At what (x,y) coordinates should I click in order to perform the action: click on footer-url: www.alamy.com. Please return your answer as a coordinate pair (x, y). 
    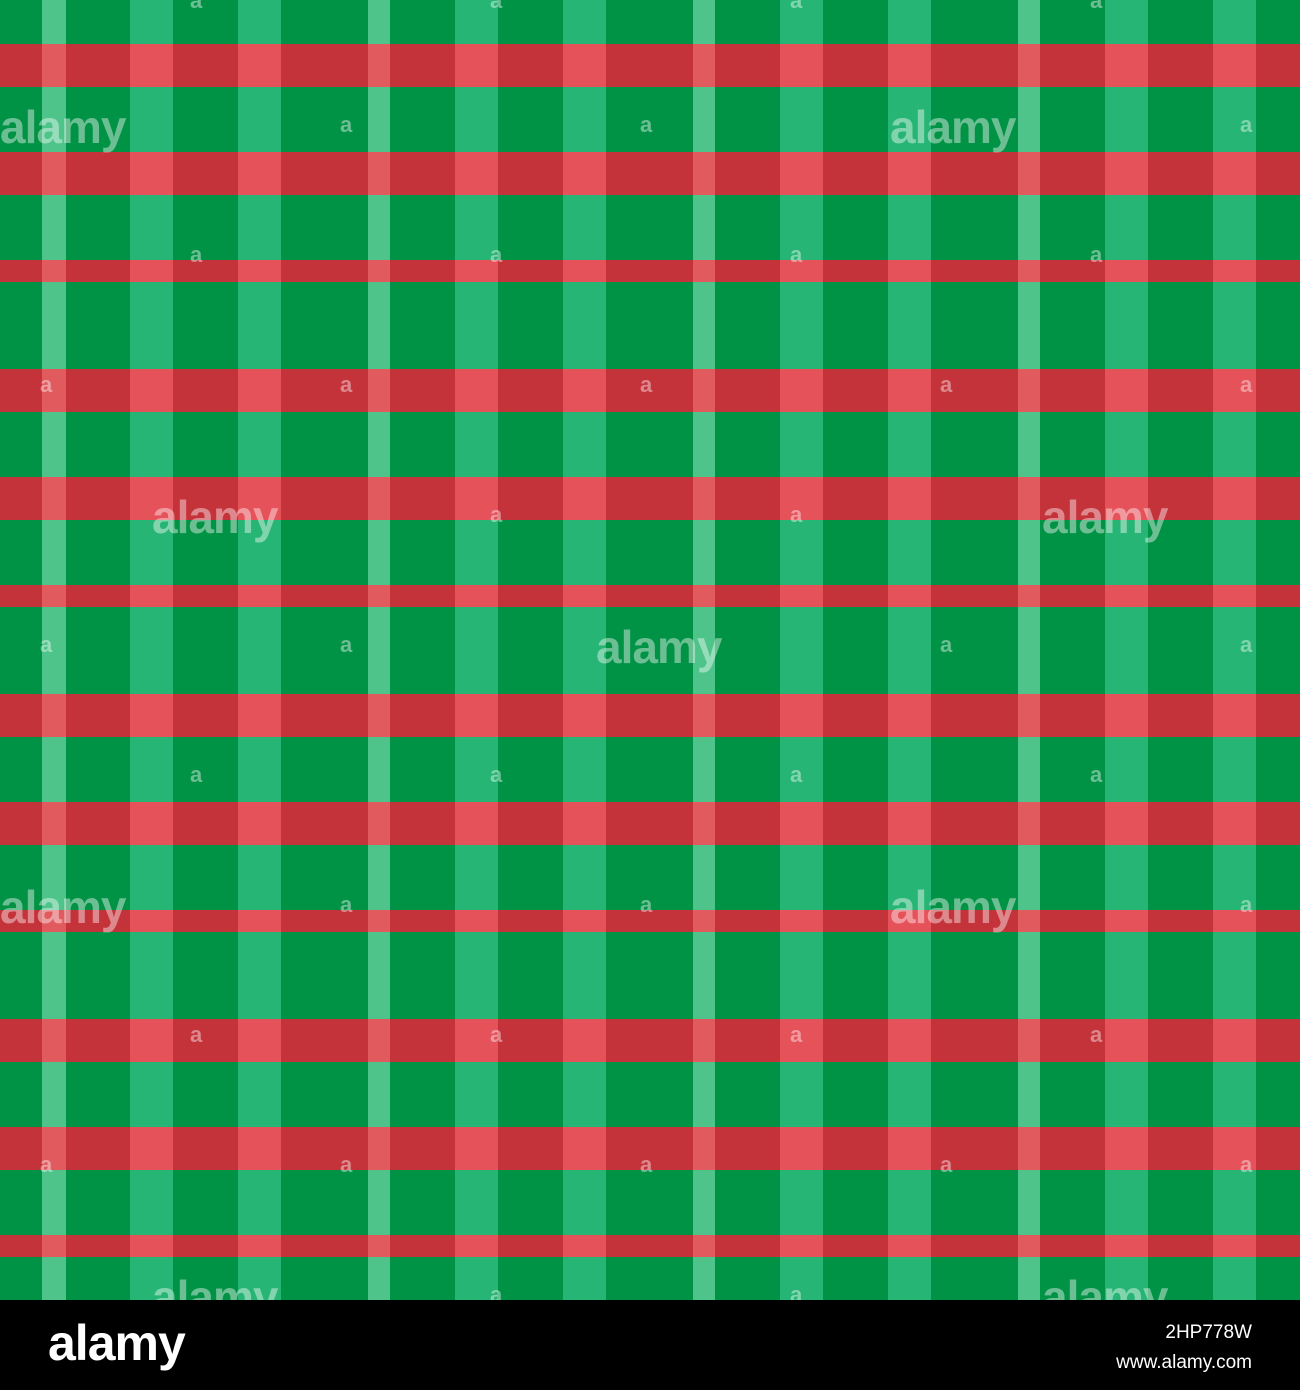
    Looking at the image, I should click on (1184, 1362).